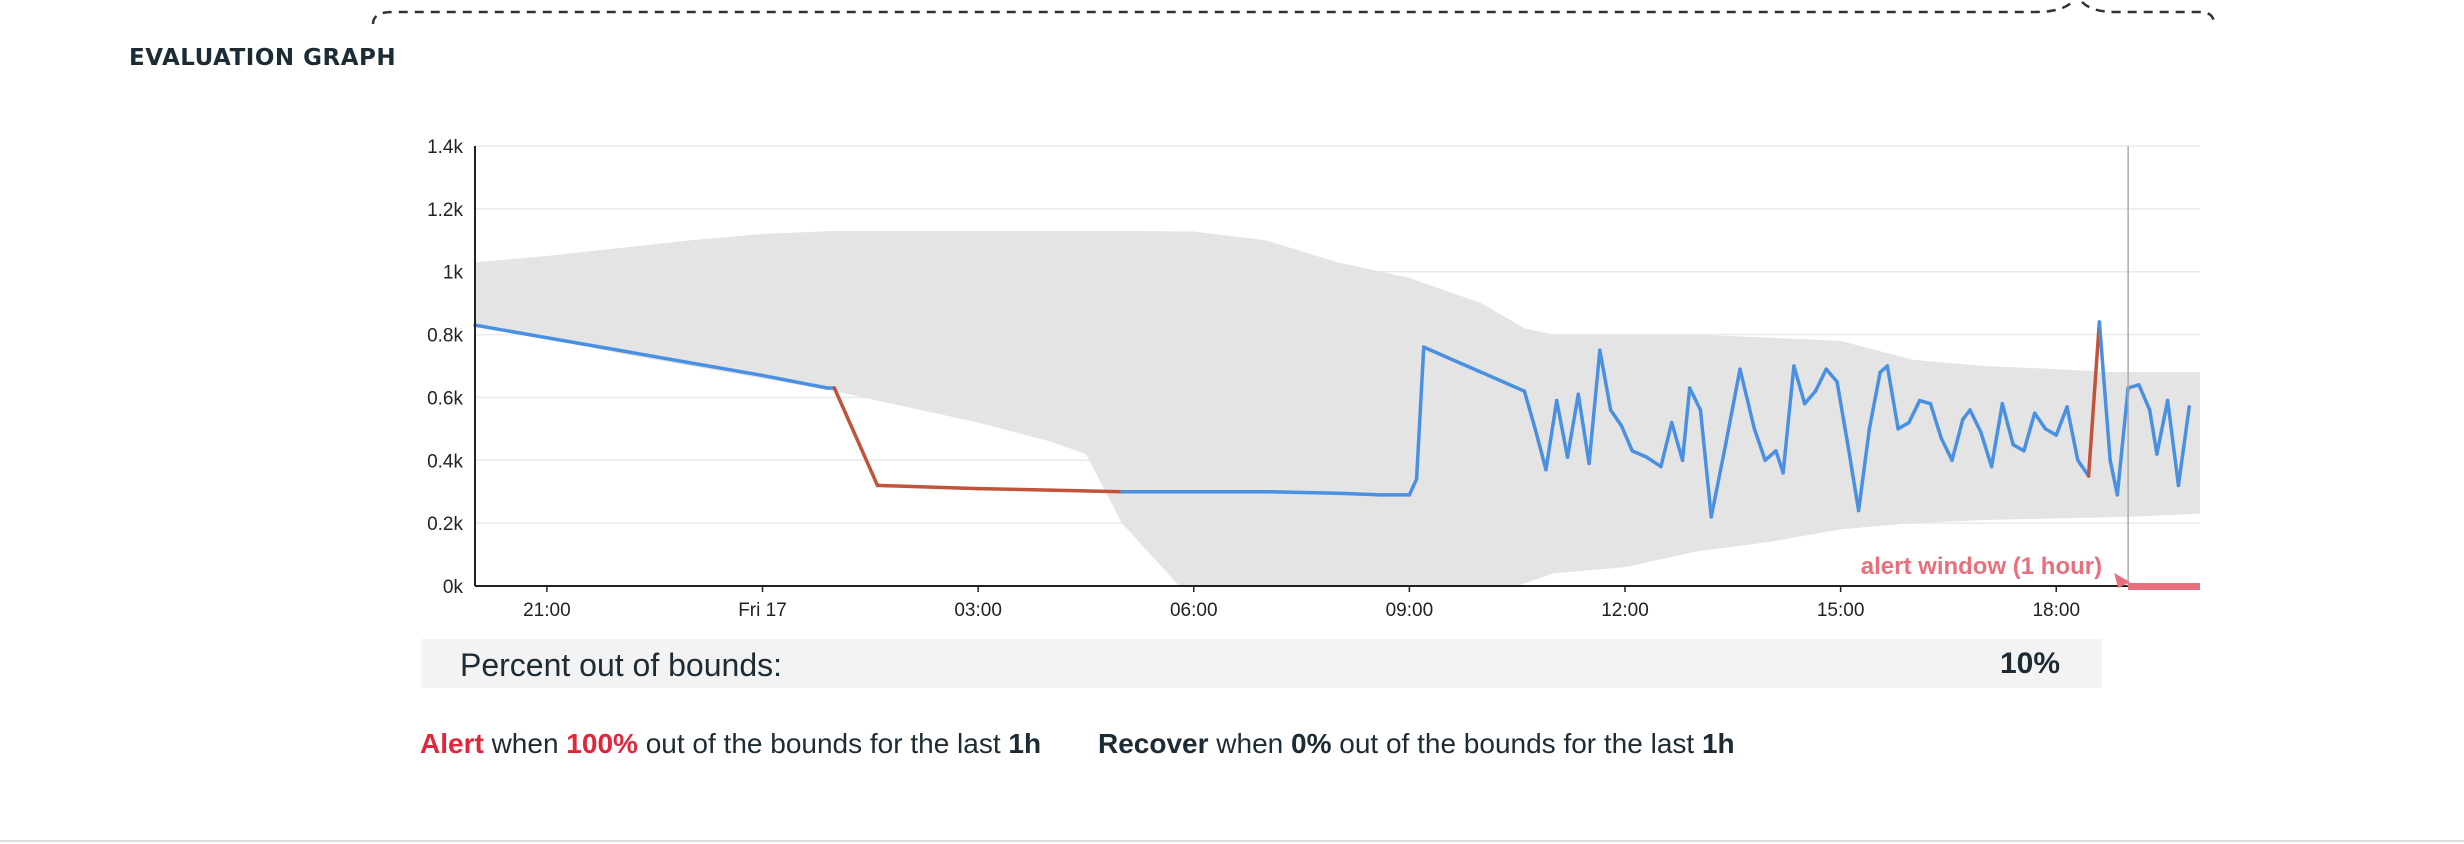  Describe the element at coordinates (547, 610) in the screenshot. I see `x-tick-label: 21:00` at that location.